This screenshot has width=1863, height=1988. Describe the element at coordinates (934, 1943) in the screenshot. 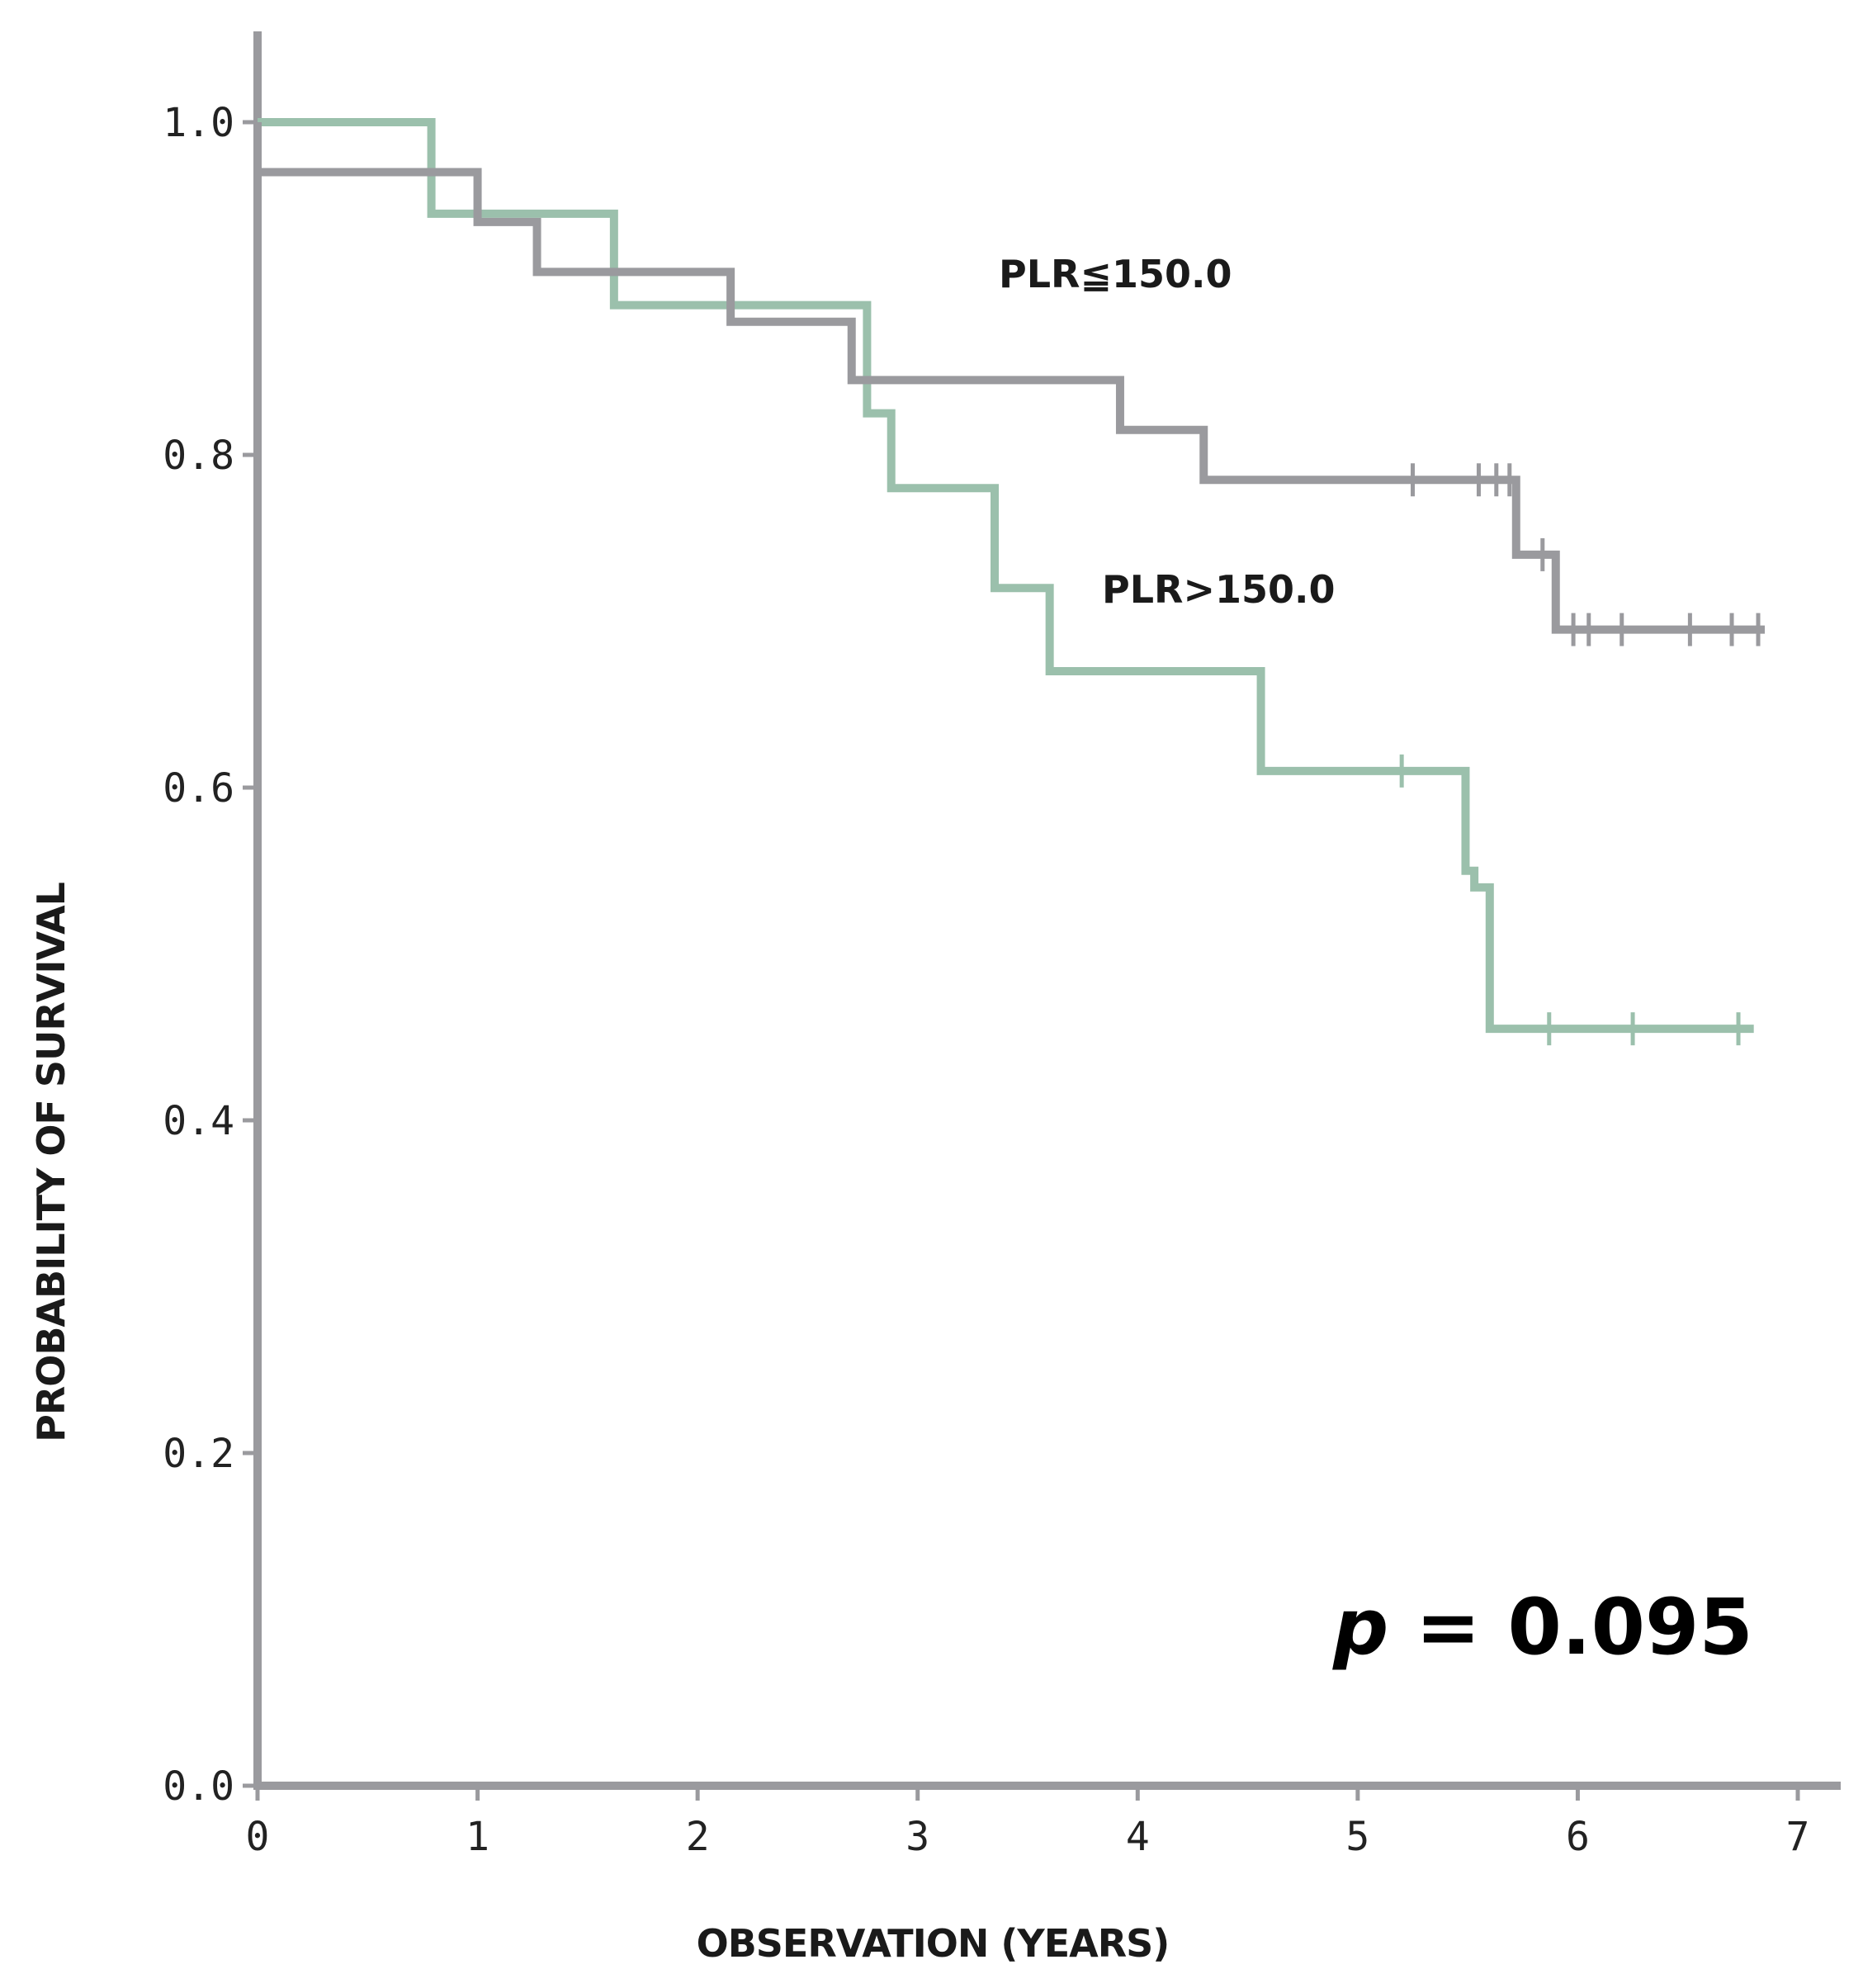

I see `x-axis-title: OBSERVATION (YEARS)` at that location.